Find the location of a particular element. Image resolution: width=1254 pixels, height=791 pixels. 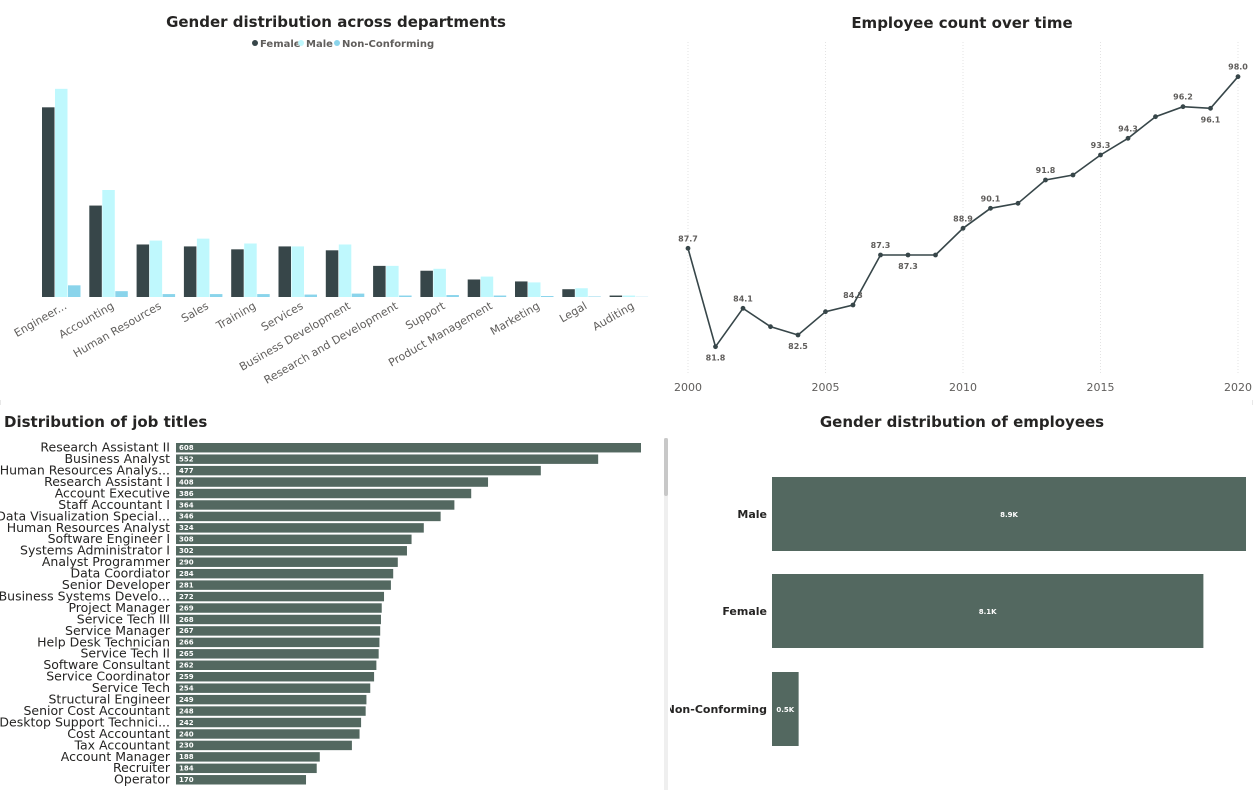

job-title-value: 262 is located at coordinates (186, 666).